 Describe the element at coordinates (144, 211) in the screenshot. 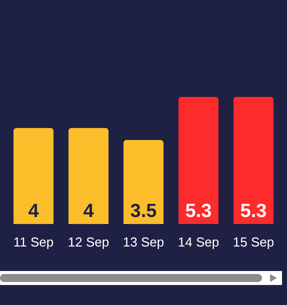

I see `data-label: 3.5` at that location.